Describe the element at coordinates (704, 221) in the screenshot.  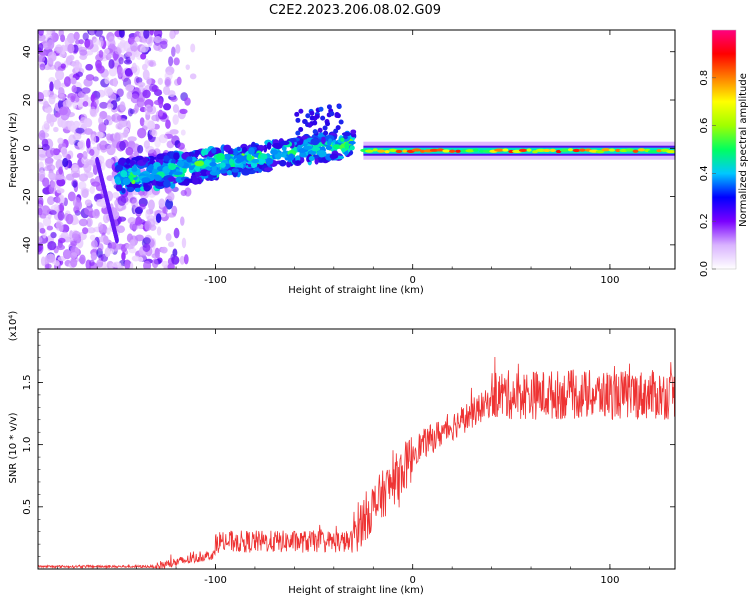
I see `colorbar-tick-label: 0.2` at that location.